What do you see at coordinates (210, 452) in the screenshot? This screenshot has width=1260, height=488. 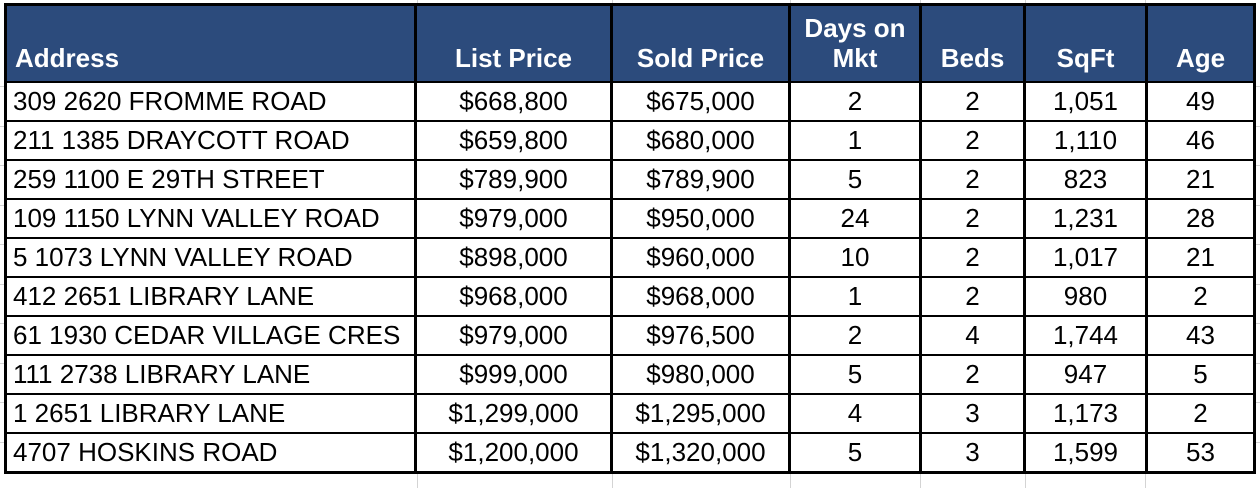 I see `cell-address: 4707 HOSKINS ROAD` at bounding box center [210, 452].